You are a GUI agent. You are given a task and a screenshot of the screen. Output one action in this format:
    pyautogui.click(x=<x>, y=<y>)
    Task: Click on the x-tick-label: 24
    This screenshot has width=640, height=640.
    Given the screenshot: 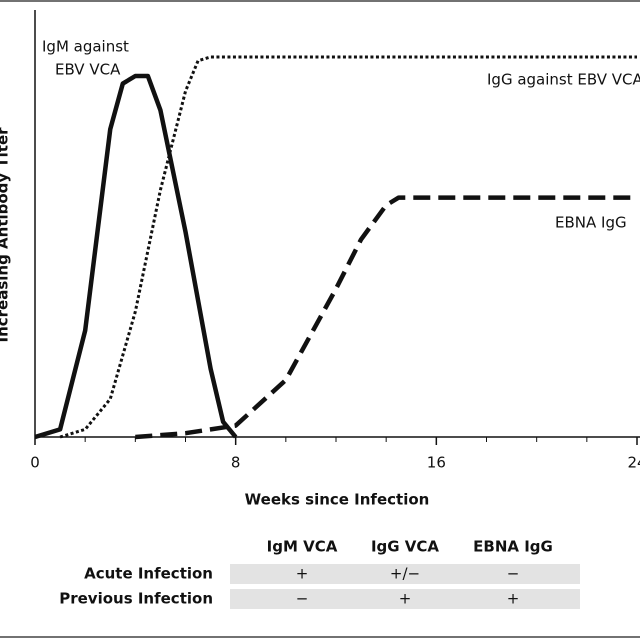 What is the action you would take?
    pyautogui.click(x=633, y=463)
    